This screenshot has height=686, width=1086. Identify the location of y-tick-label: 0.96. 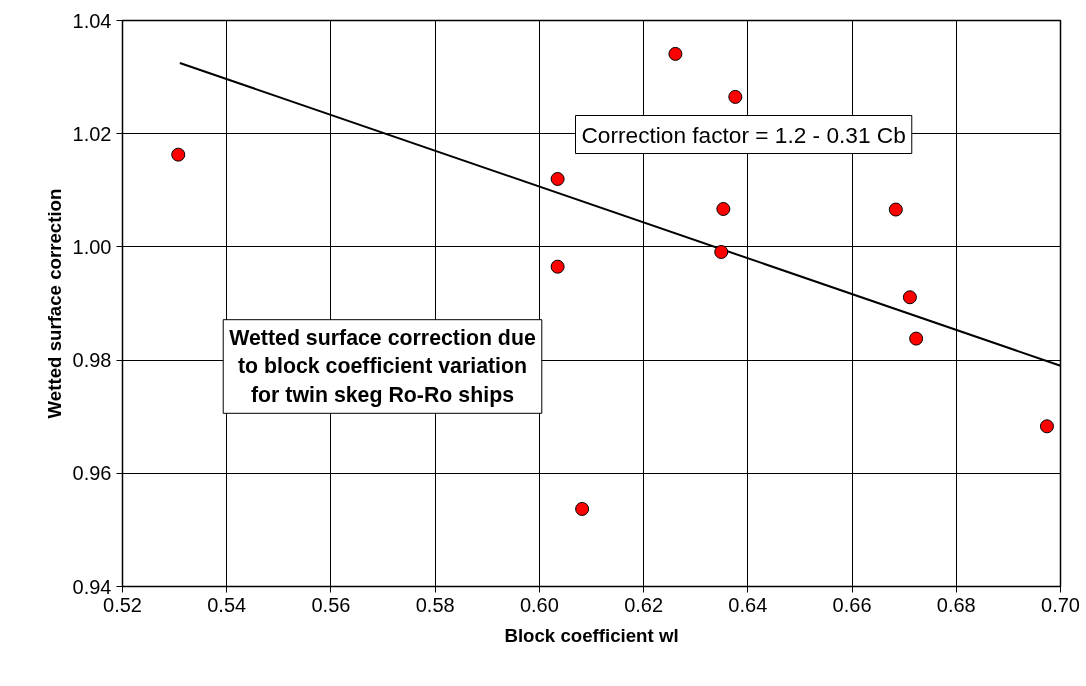
(92, 473).